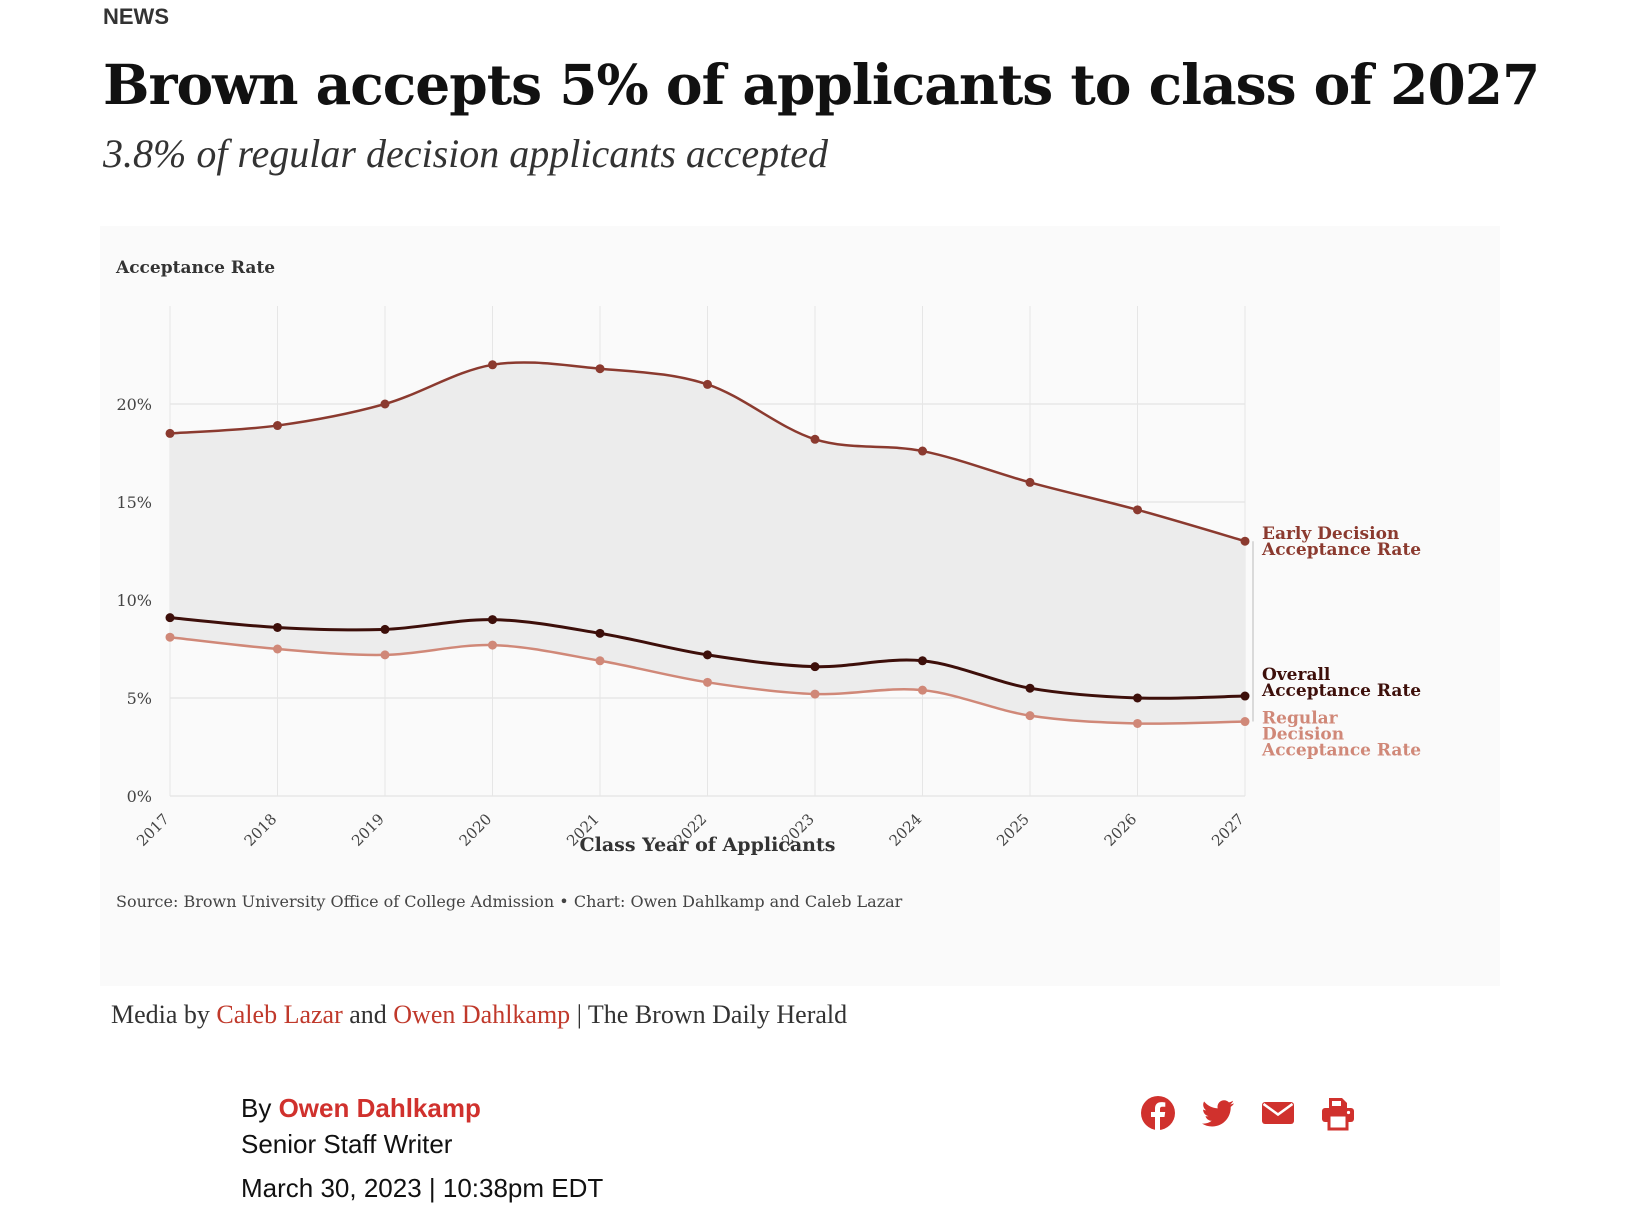 The image size is (1630, 1212). Describe the element at coordinates (1330, 534) in the screenshot. I see `series-label-early-decision: Early Decision` at that location.